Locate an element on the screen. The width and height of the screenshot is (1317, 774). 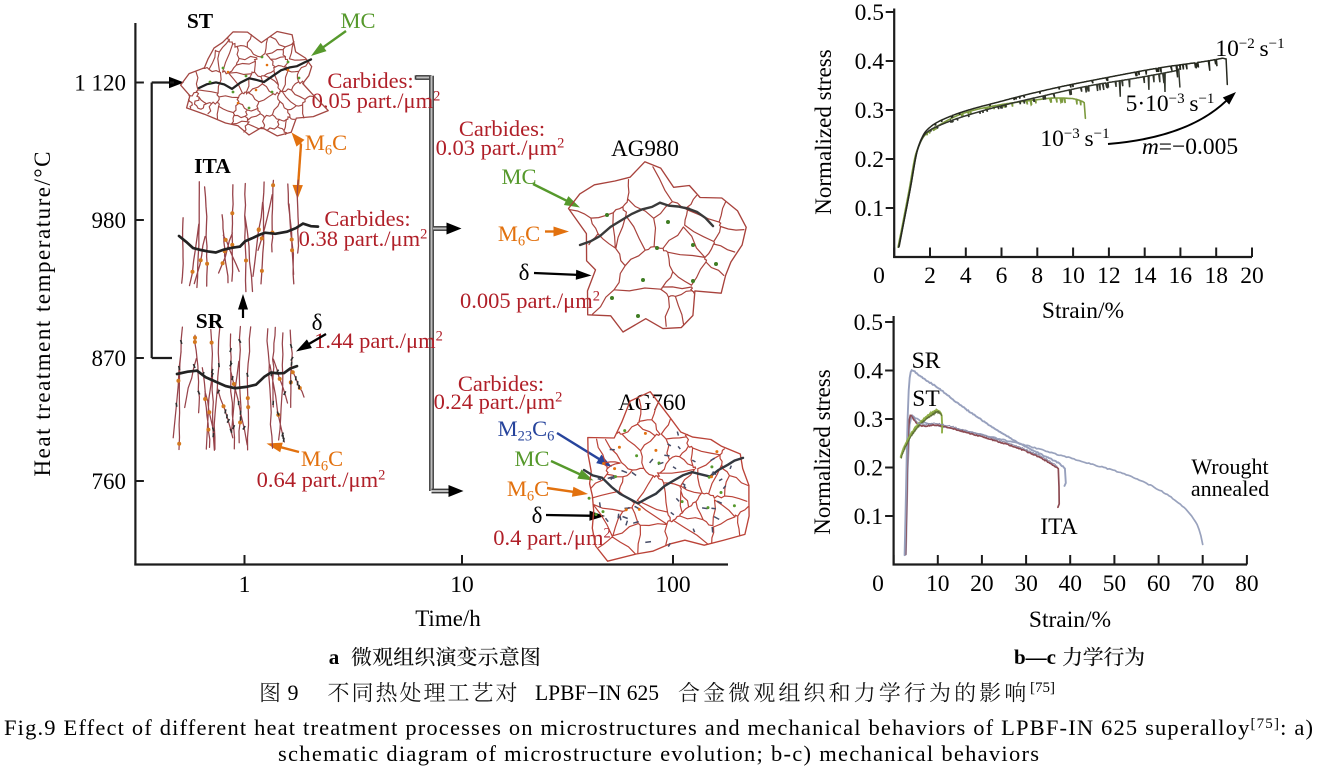
svg-text: 8 is located at coordinates (1037, 276).